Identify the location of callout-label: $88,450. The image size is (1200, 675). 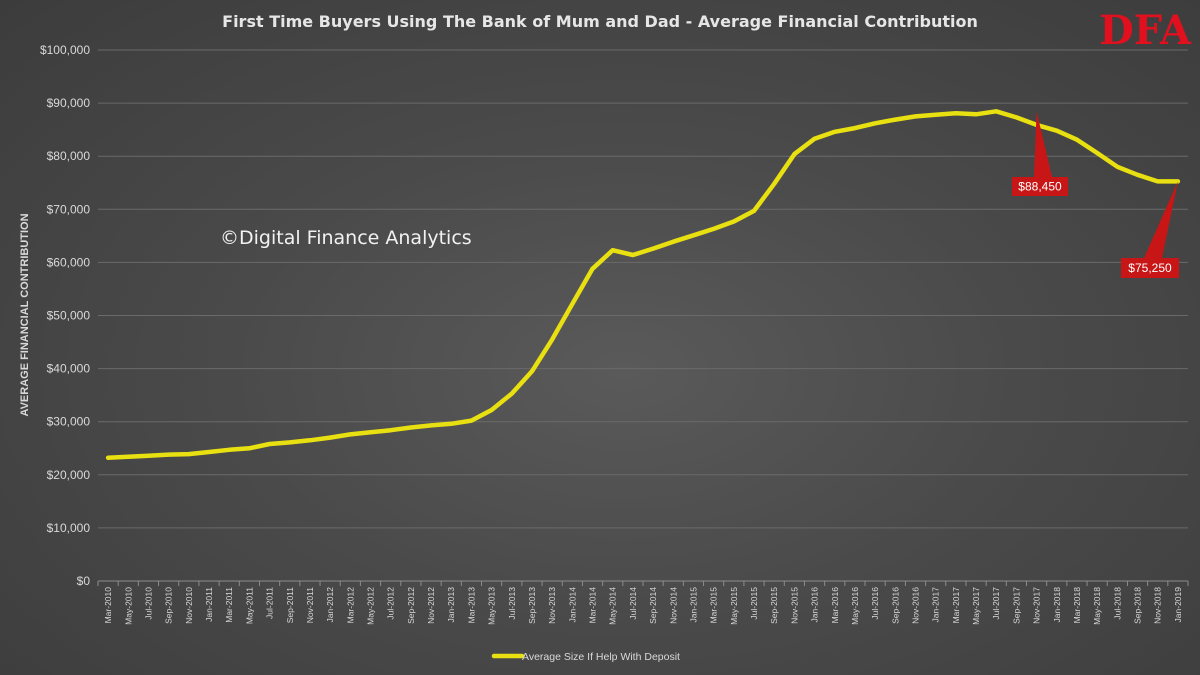
(1040, 187).